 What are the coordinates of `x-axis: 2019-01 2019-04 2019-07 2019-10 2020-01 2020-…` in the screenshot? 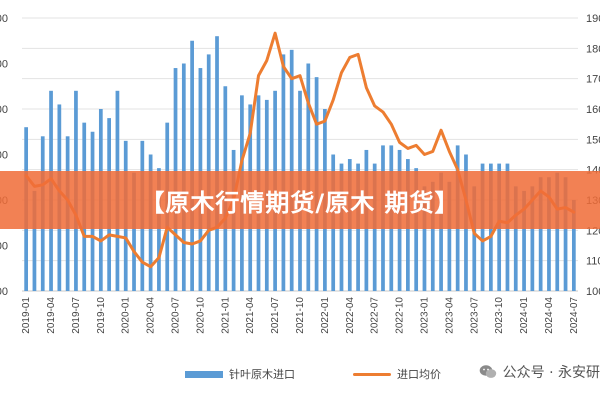 It's located at (300, 315).